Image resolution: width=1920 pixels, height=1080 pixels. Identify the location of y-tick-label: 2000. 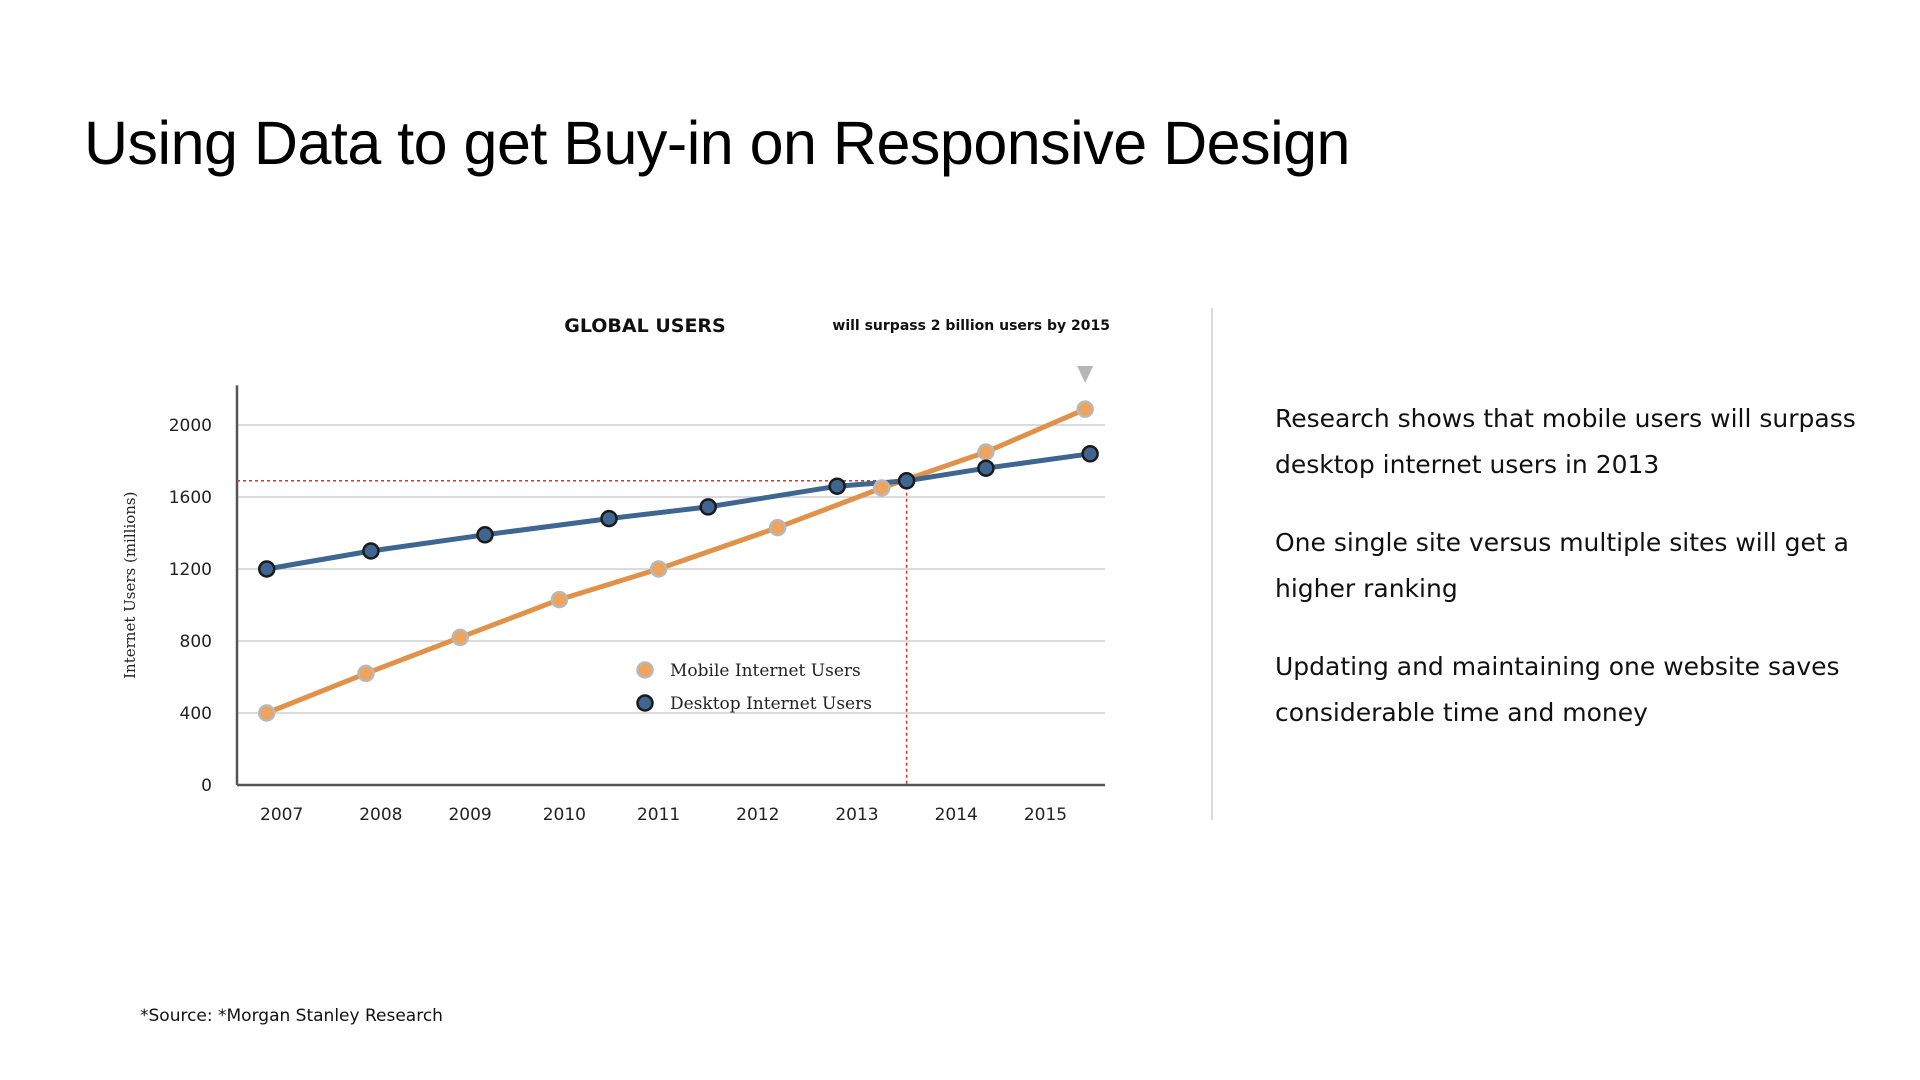
(190, 426).